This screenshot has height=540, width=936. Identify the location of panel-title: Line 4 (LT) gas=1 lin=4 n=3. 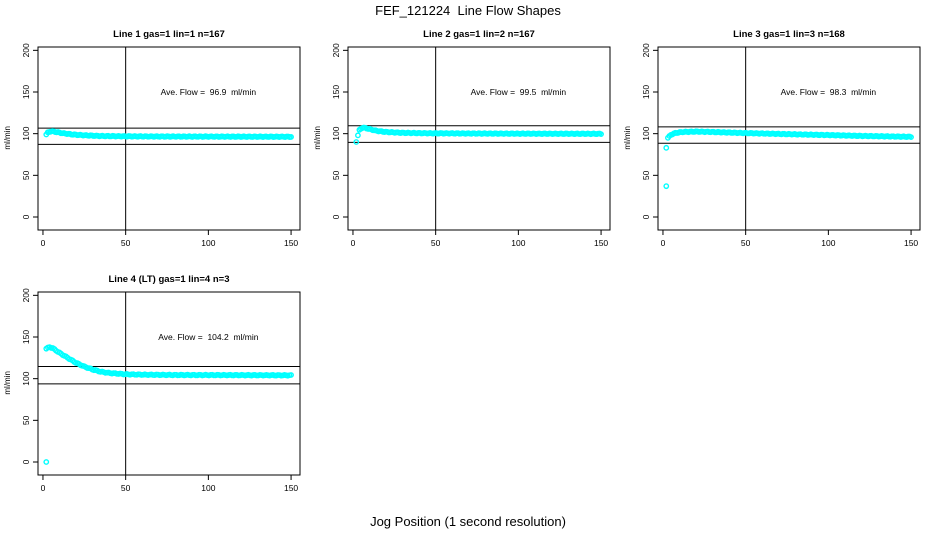
(169, 279).